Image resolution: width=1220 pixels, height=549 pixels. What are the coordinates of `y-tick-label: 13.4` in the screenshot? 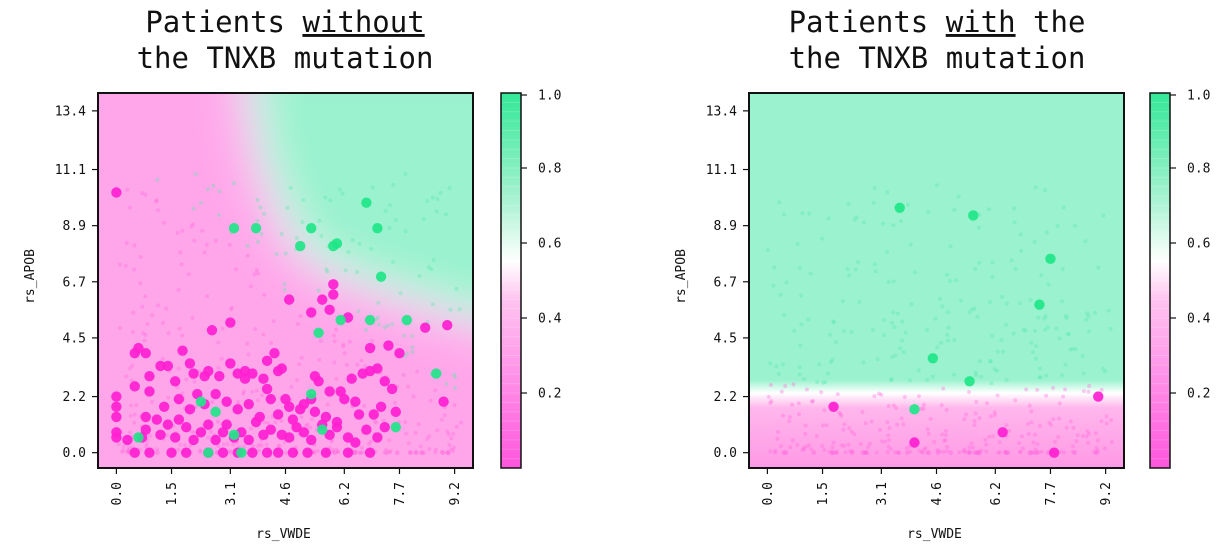 It's located at (721, 111).